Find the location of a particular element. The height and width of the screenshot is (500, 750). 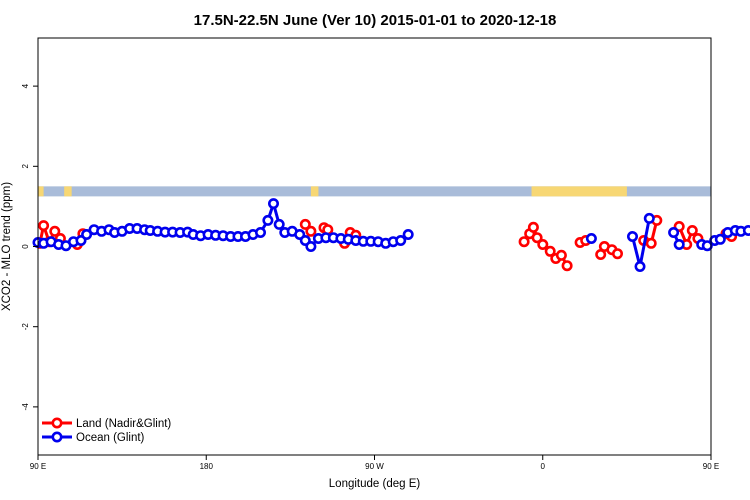

x-tick-label: 0 is located at coordinates (543, 466).